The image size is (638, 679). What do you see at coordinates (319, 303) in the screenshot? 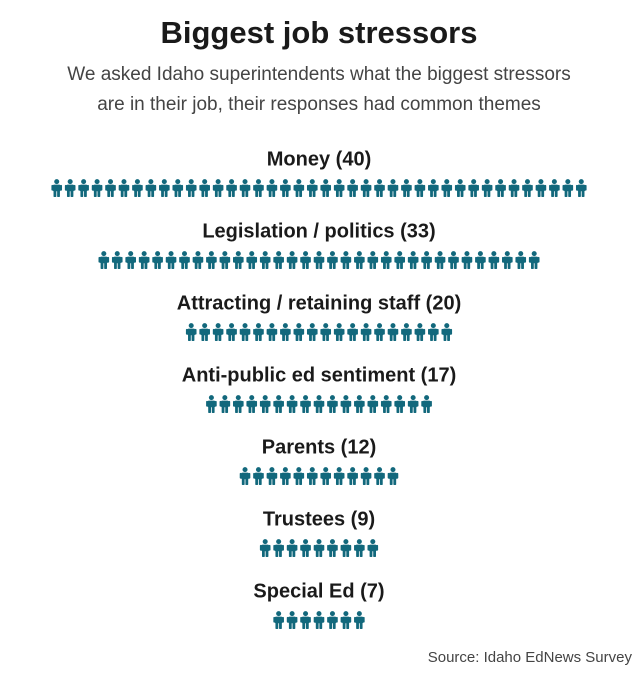
I see `category-label: Attracting / retaining staff (20)` at bounding box center [319, 303].